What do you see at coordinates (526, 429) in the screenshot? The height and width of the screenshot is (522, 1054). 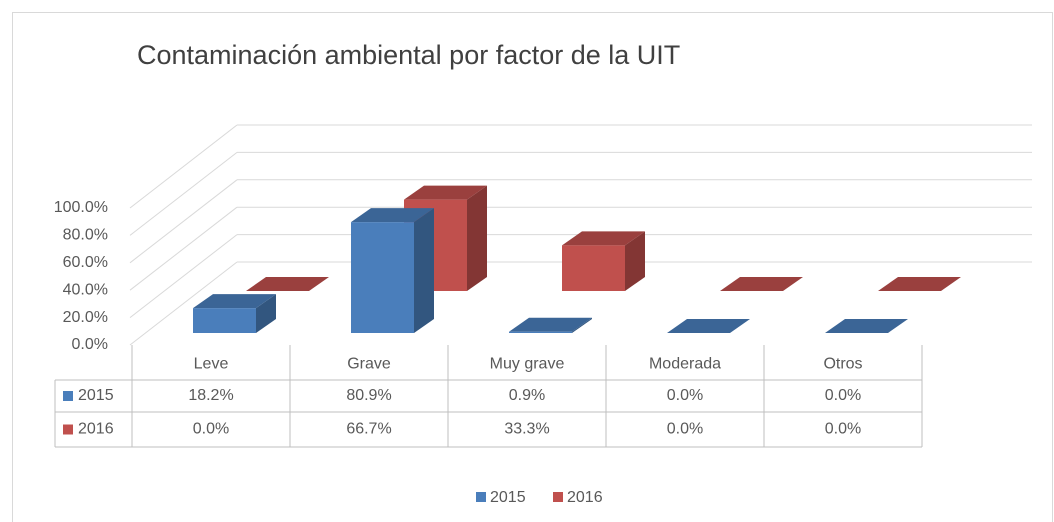 I see `data-label: 33.3%` at bounding box center [526, 429].